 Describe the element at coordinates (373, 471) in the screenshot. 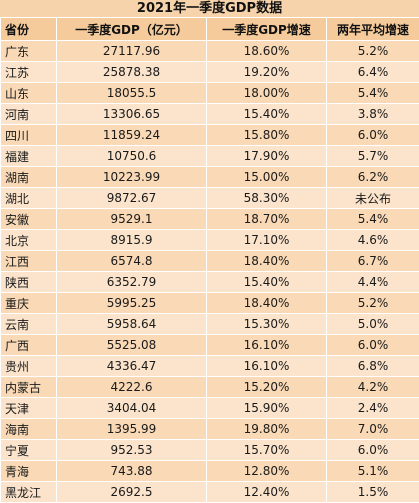

I see `avg-growth-cell: 5.1%` at that location.